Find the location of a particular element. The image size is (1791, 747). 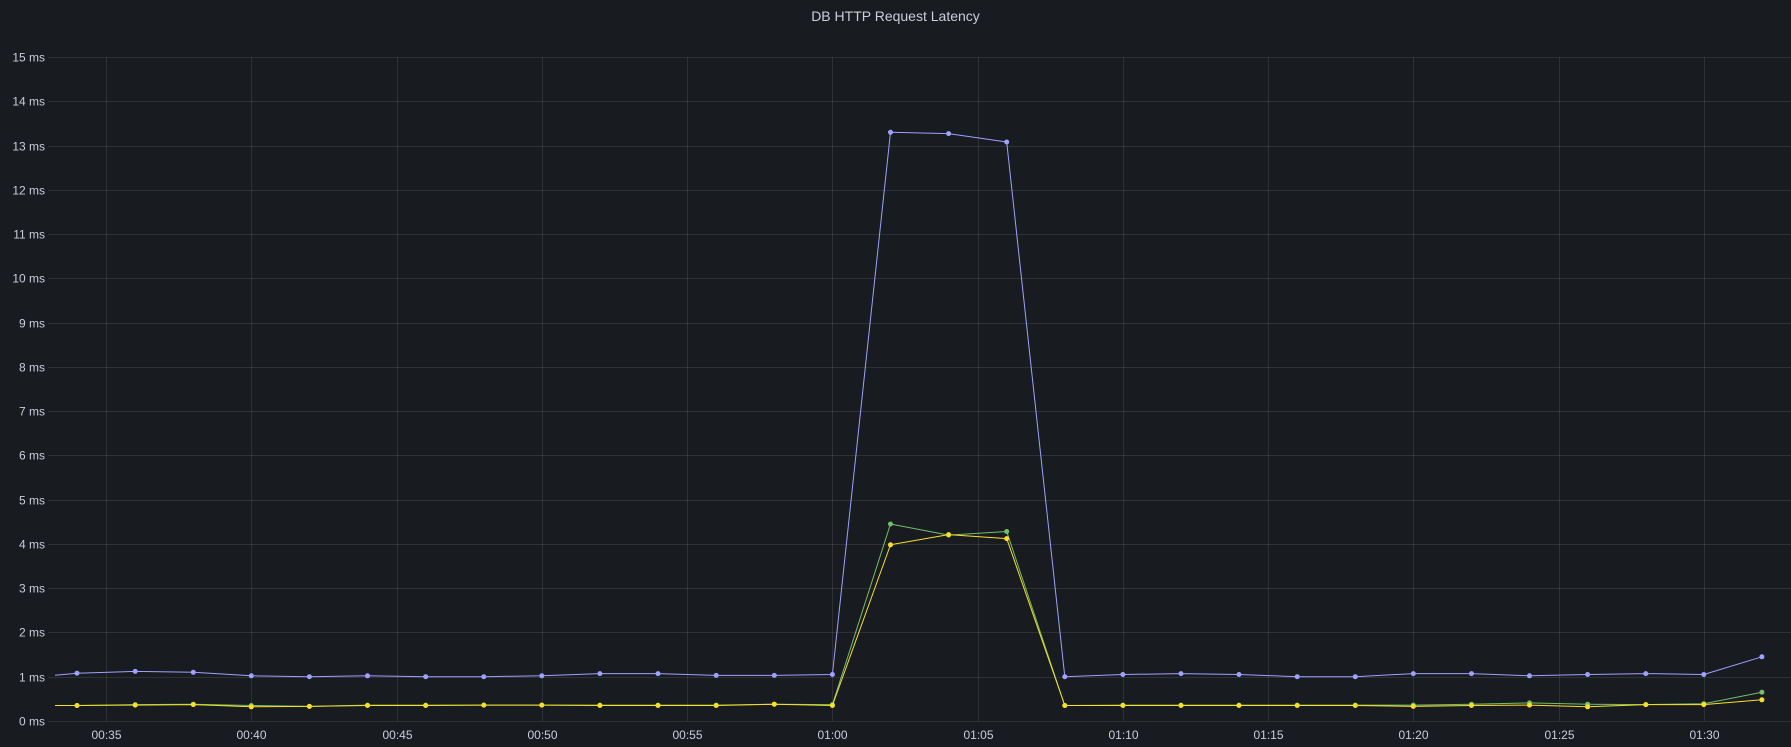

x-tick-label: 00:45 is located at coordinates (397, 735).